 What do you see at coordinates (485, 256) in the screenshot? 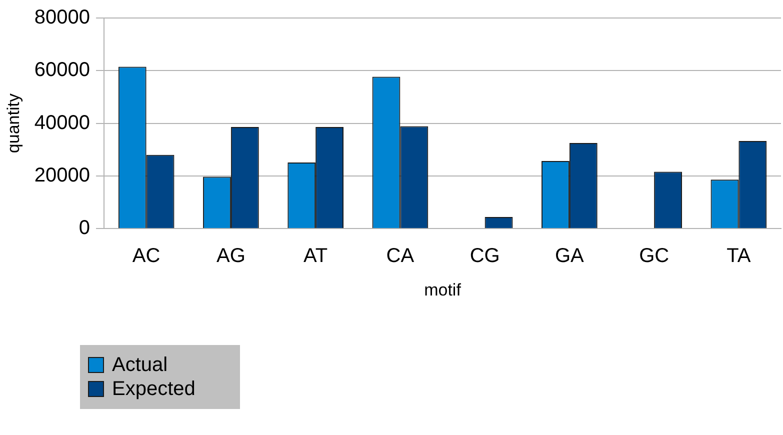
I see `x-tick-label: CG` at bounding box center [485, 256].